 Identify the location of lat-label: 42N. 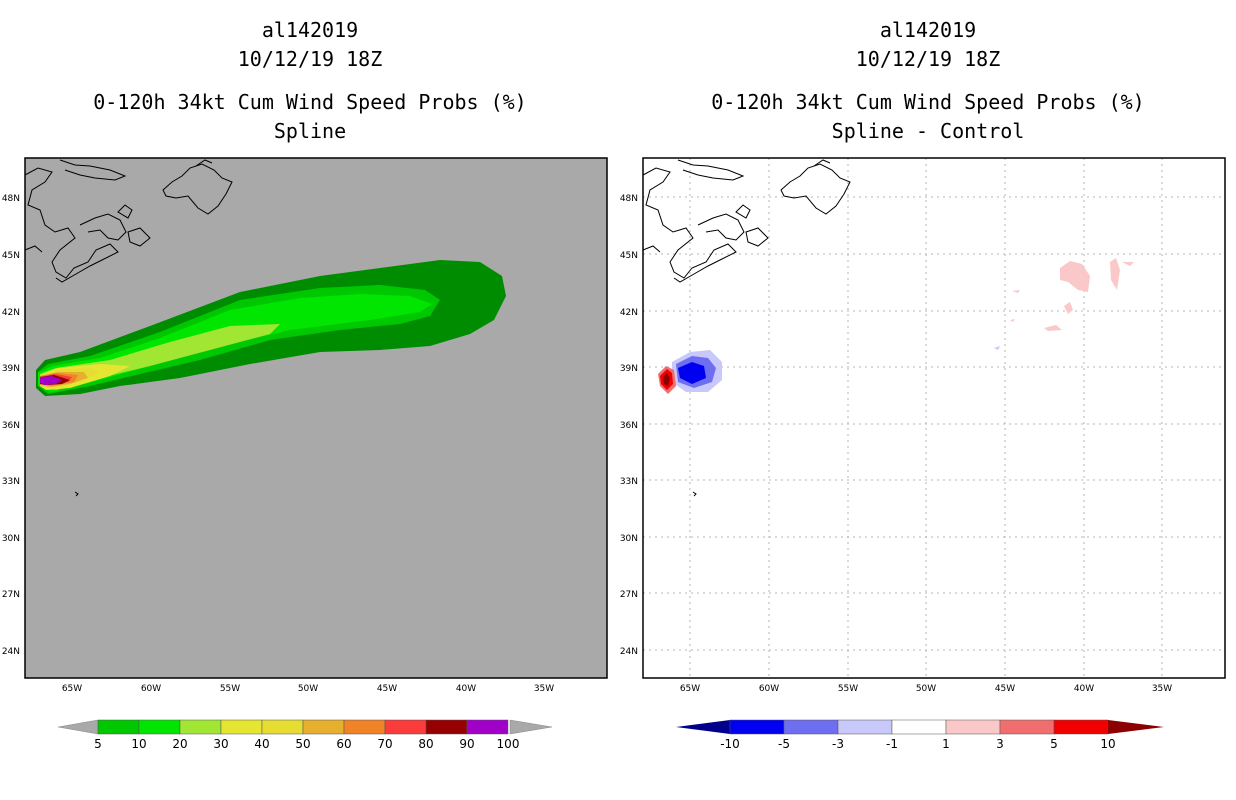
(11, 313).